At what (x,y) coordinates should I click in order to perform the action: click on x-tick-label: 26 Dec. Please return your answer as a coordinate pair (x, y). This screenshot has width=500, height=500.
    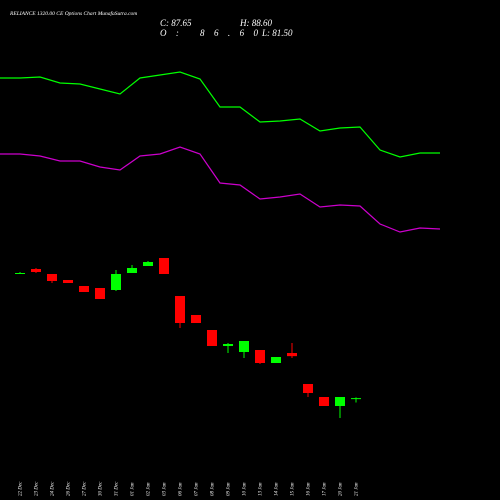
    Looking at the image, I should click on (69, 488).